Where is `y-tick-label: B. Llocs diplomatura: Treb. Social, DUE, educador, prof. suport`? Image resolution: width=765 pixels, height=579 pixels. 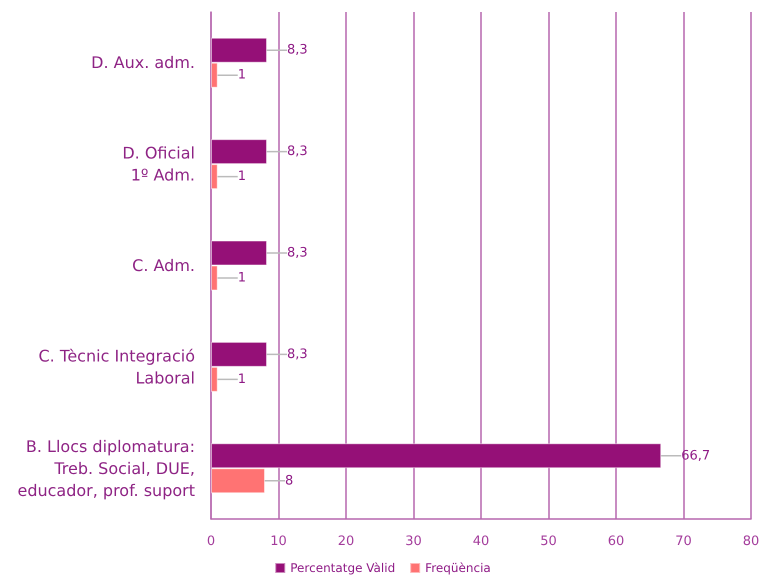 y-tick-label: B. Llocs diplomatura: Treb. Social, DUE, educador, prof. suport is located at coordinates (106, 468).